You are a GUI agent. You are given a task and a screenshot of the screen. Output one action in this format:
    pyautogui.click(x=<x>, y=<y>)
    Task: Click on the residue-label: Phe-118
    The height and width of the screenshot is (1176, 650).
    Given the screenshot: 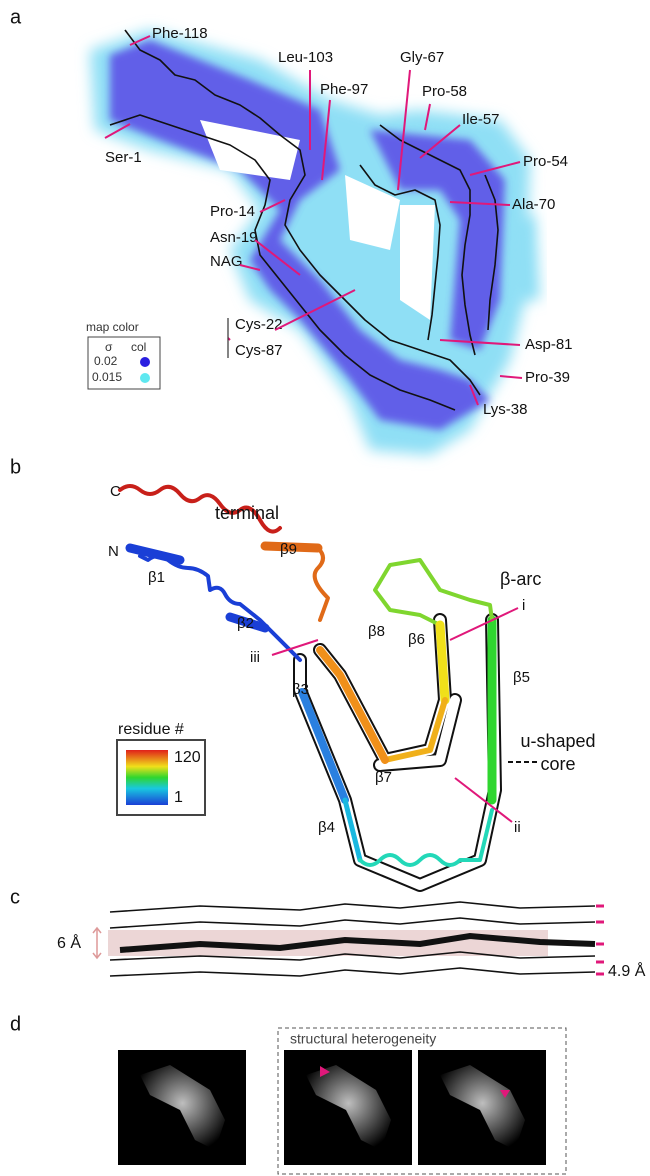 What is the action you would take?
    pyautogui.click(x=180, y=33)
    